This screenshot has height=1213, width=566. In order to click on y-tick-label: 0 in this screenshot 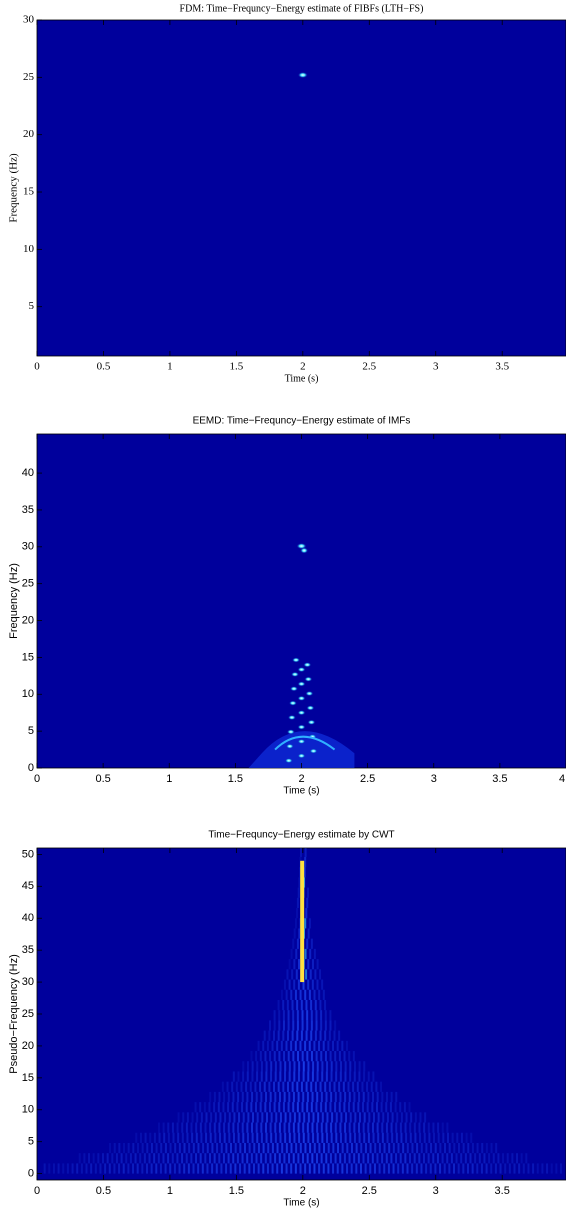, I will do `click(31, 1174)`.